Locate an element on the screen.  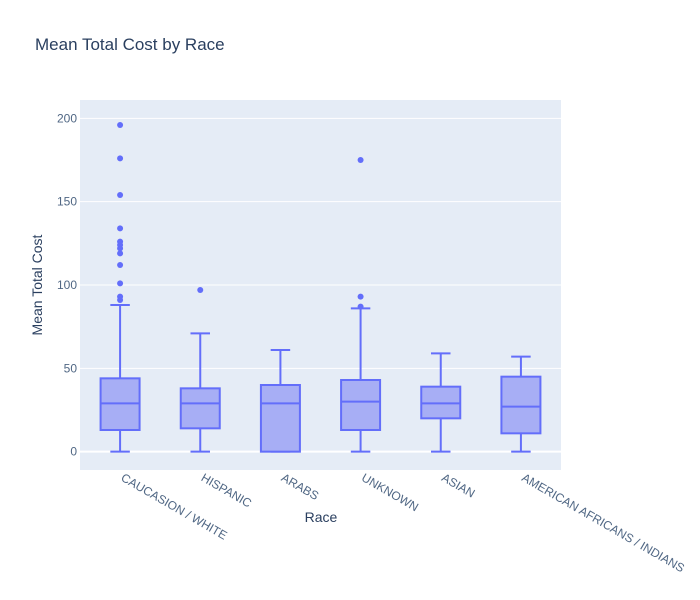
x-axis-title: Race is located at coordinates (321, 517).